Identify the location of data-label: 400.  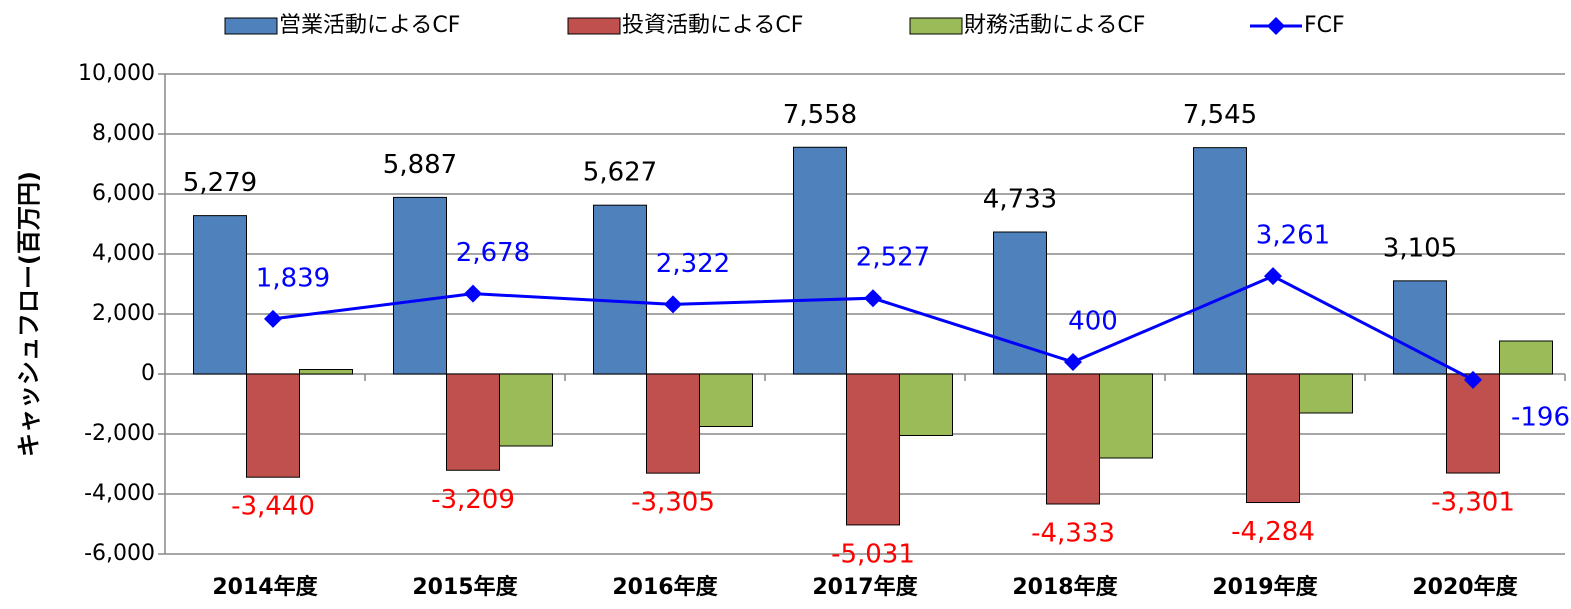
(1093, 322).